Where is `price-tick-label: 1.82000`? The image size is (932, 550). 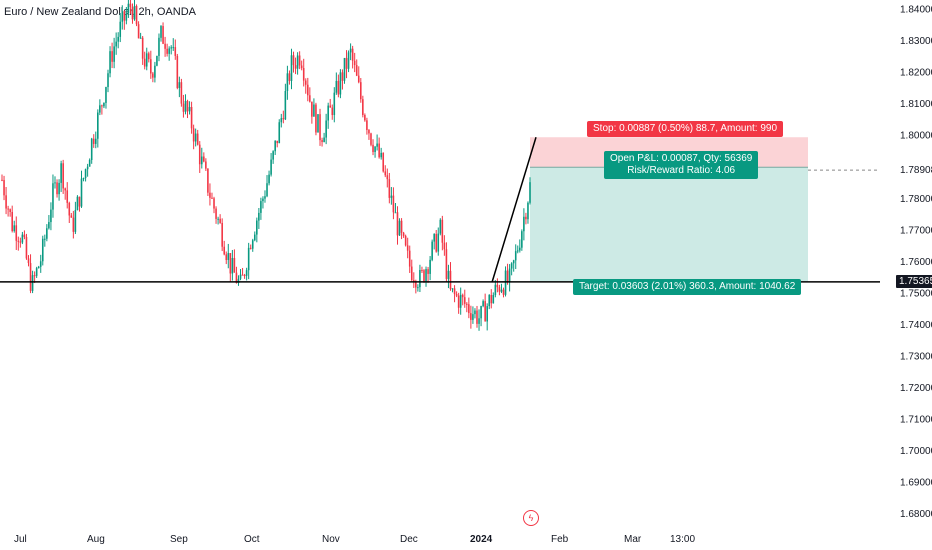
price-tick-label: 1.82000 is located at coordinates (916, 73).